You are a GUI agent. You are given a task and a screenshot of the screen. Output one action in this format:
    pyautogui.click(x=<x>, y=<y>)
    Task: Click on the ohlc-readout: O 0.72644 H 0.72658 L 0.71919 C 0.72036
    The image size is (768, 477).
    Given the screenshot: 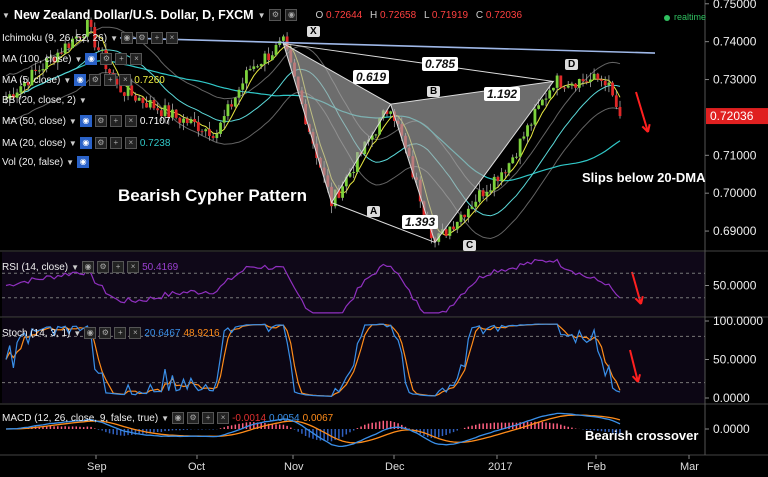 What is the action you would take?
    pyautogui.click(x=421, y=15)
    